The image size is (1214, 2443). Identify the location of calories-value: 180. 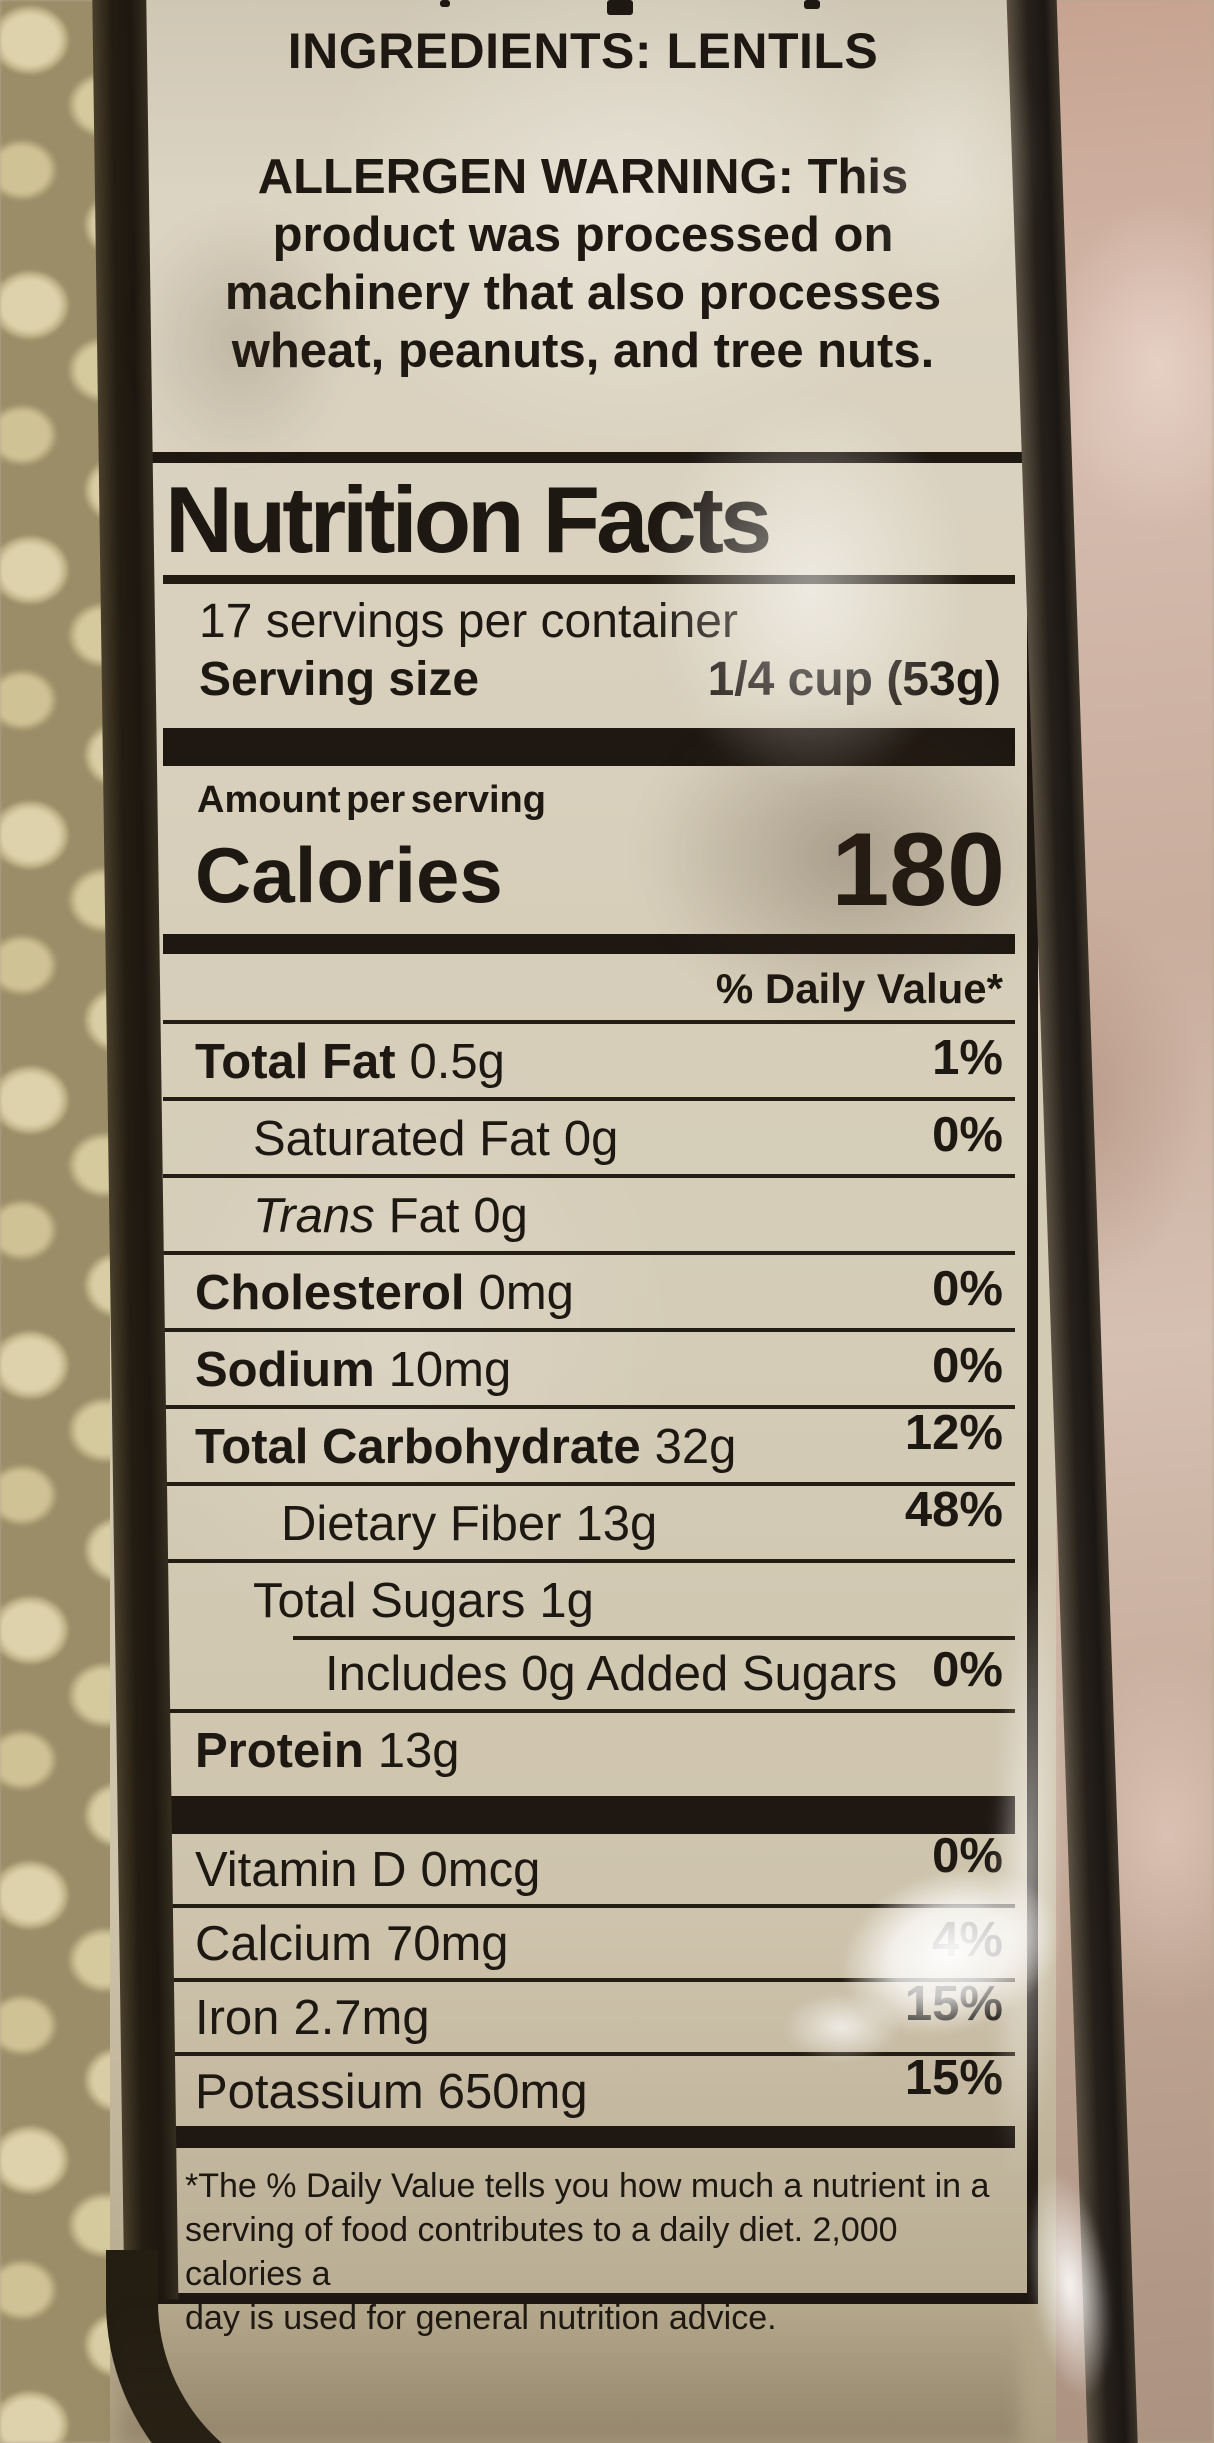
(918, 870).